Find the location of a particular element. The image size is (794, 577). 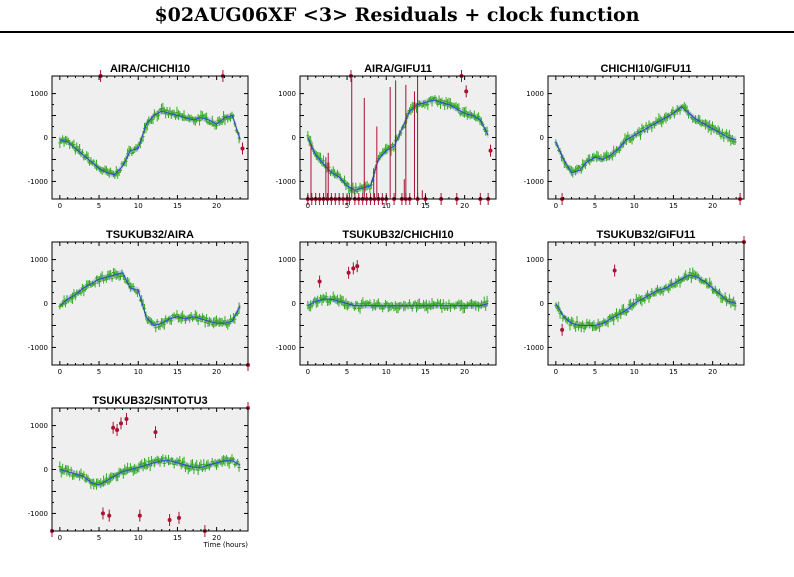

chart-panel: AIRA/CHICHI10 -1000 0 1000 0 5 10 15 20 is located at coordinates (138, 136).